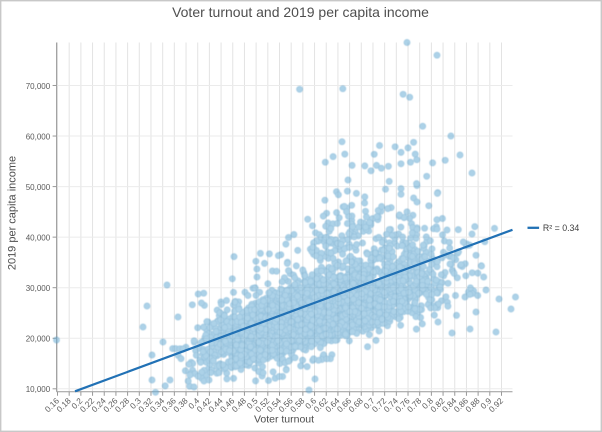 The width and height of the screenshot is (602, 432). I want to click on svg-text: 70,000, so click(38, 86).